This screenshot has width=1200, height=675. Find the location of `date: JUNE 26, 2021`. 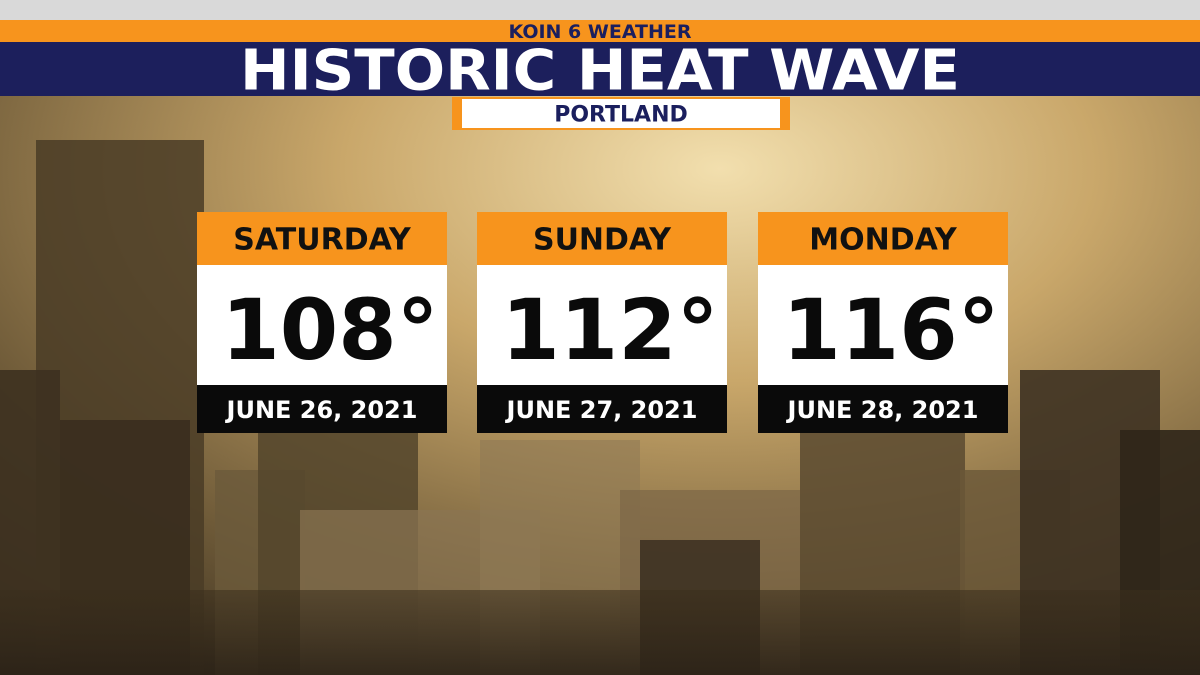

date: JUNE 26, 2021 is located at coordinates (321, 410).